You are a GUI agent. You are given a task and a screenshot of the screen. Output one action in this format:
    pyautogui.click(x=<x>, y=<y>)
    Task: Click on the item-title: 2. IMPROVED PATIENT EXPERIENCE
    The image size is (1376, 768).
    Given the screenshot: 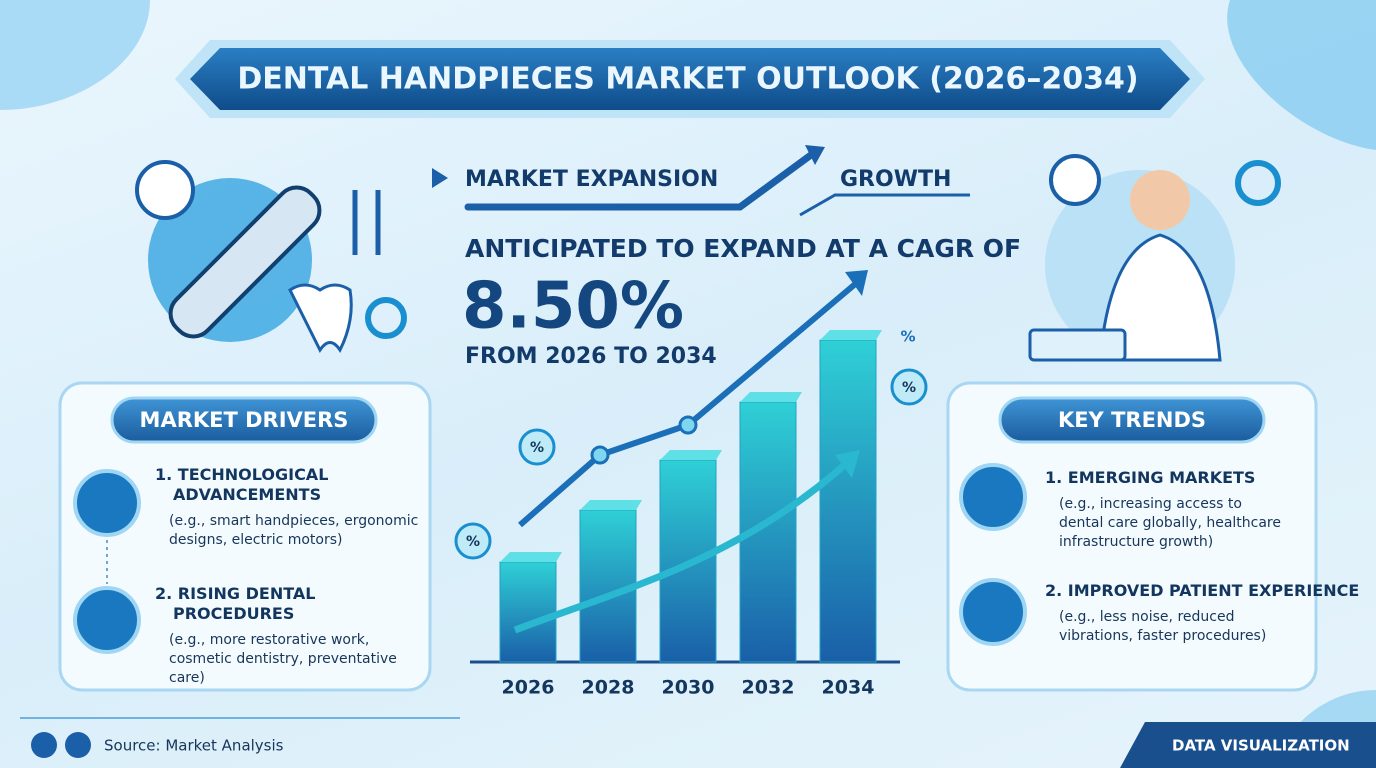 What is the action you would take?
    pyautogui.click(x=1202, y=590)
    